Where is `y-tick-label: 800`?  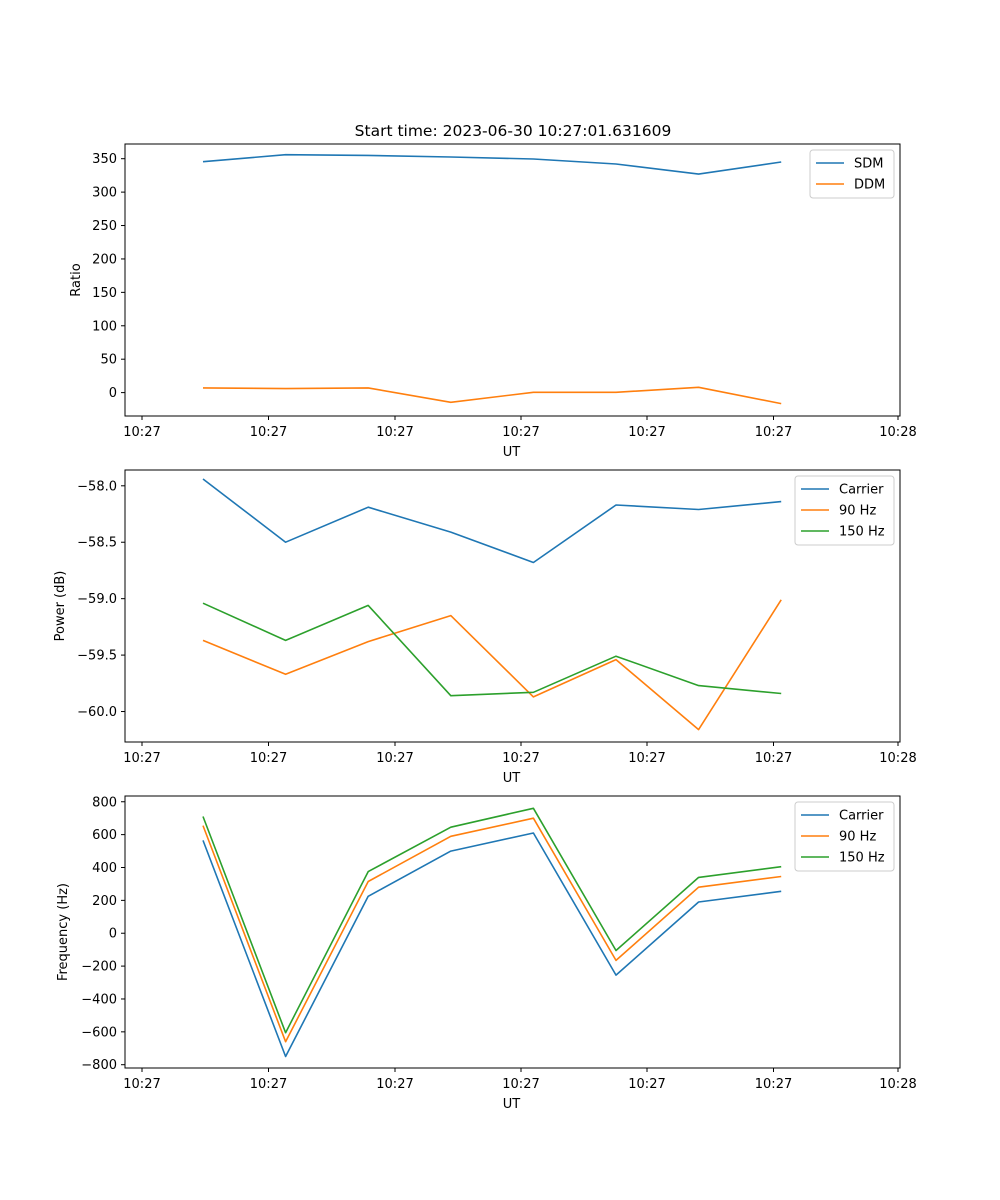 y-tick-label: 800 is located at coordinates (104, 802).